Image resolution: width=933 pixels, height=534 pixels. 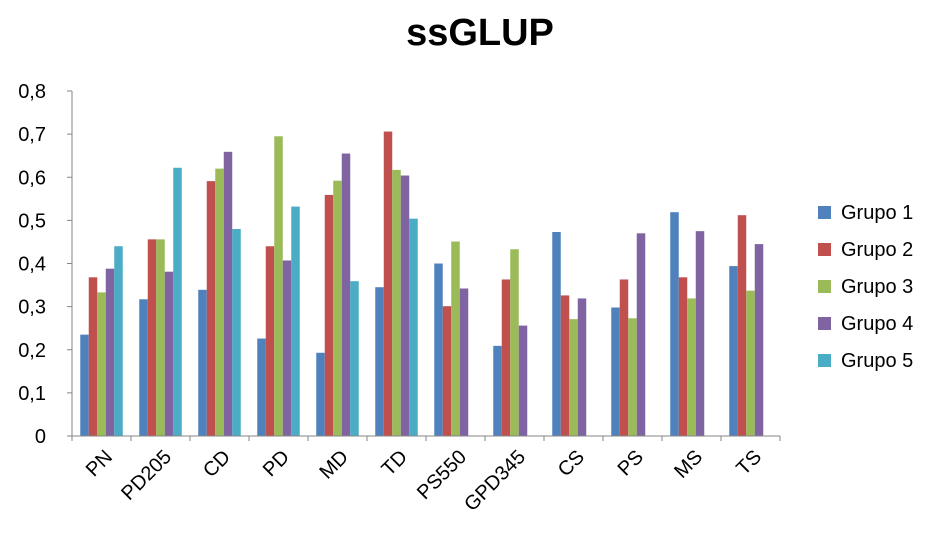 I want to click on legend: Grupo 1 Grupo 2 Grupo 3 Grupo 4 Grupo 5, so click(x=865, y=287).